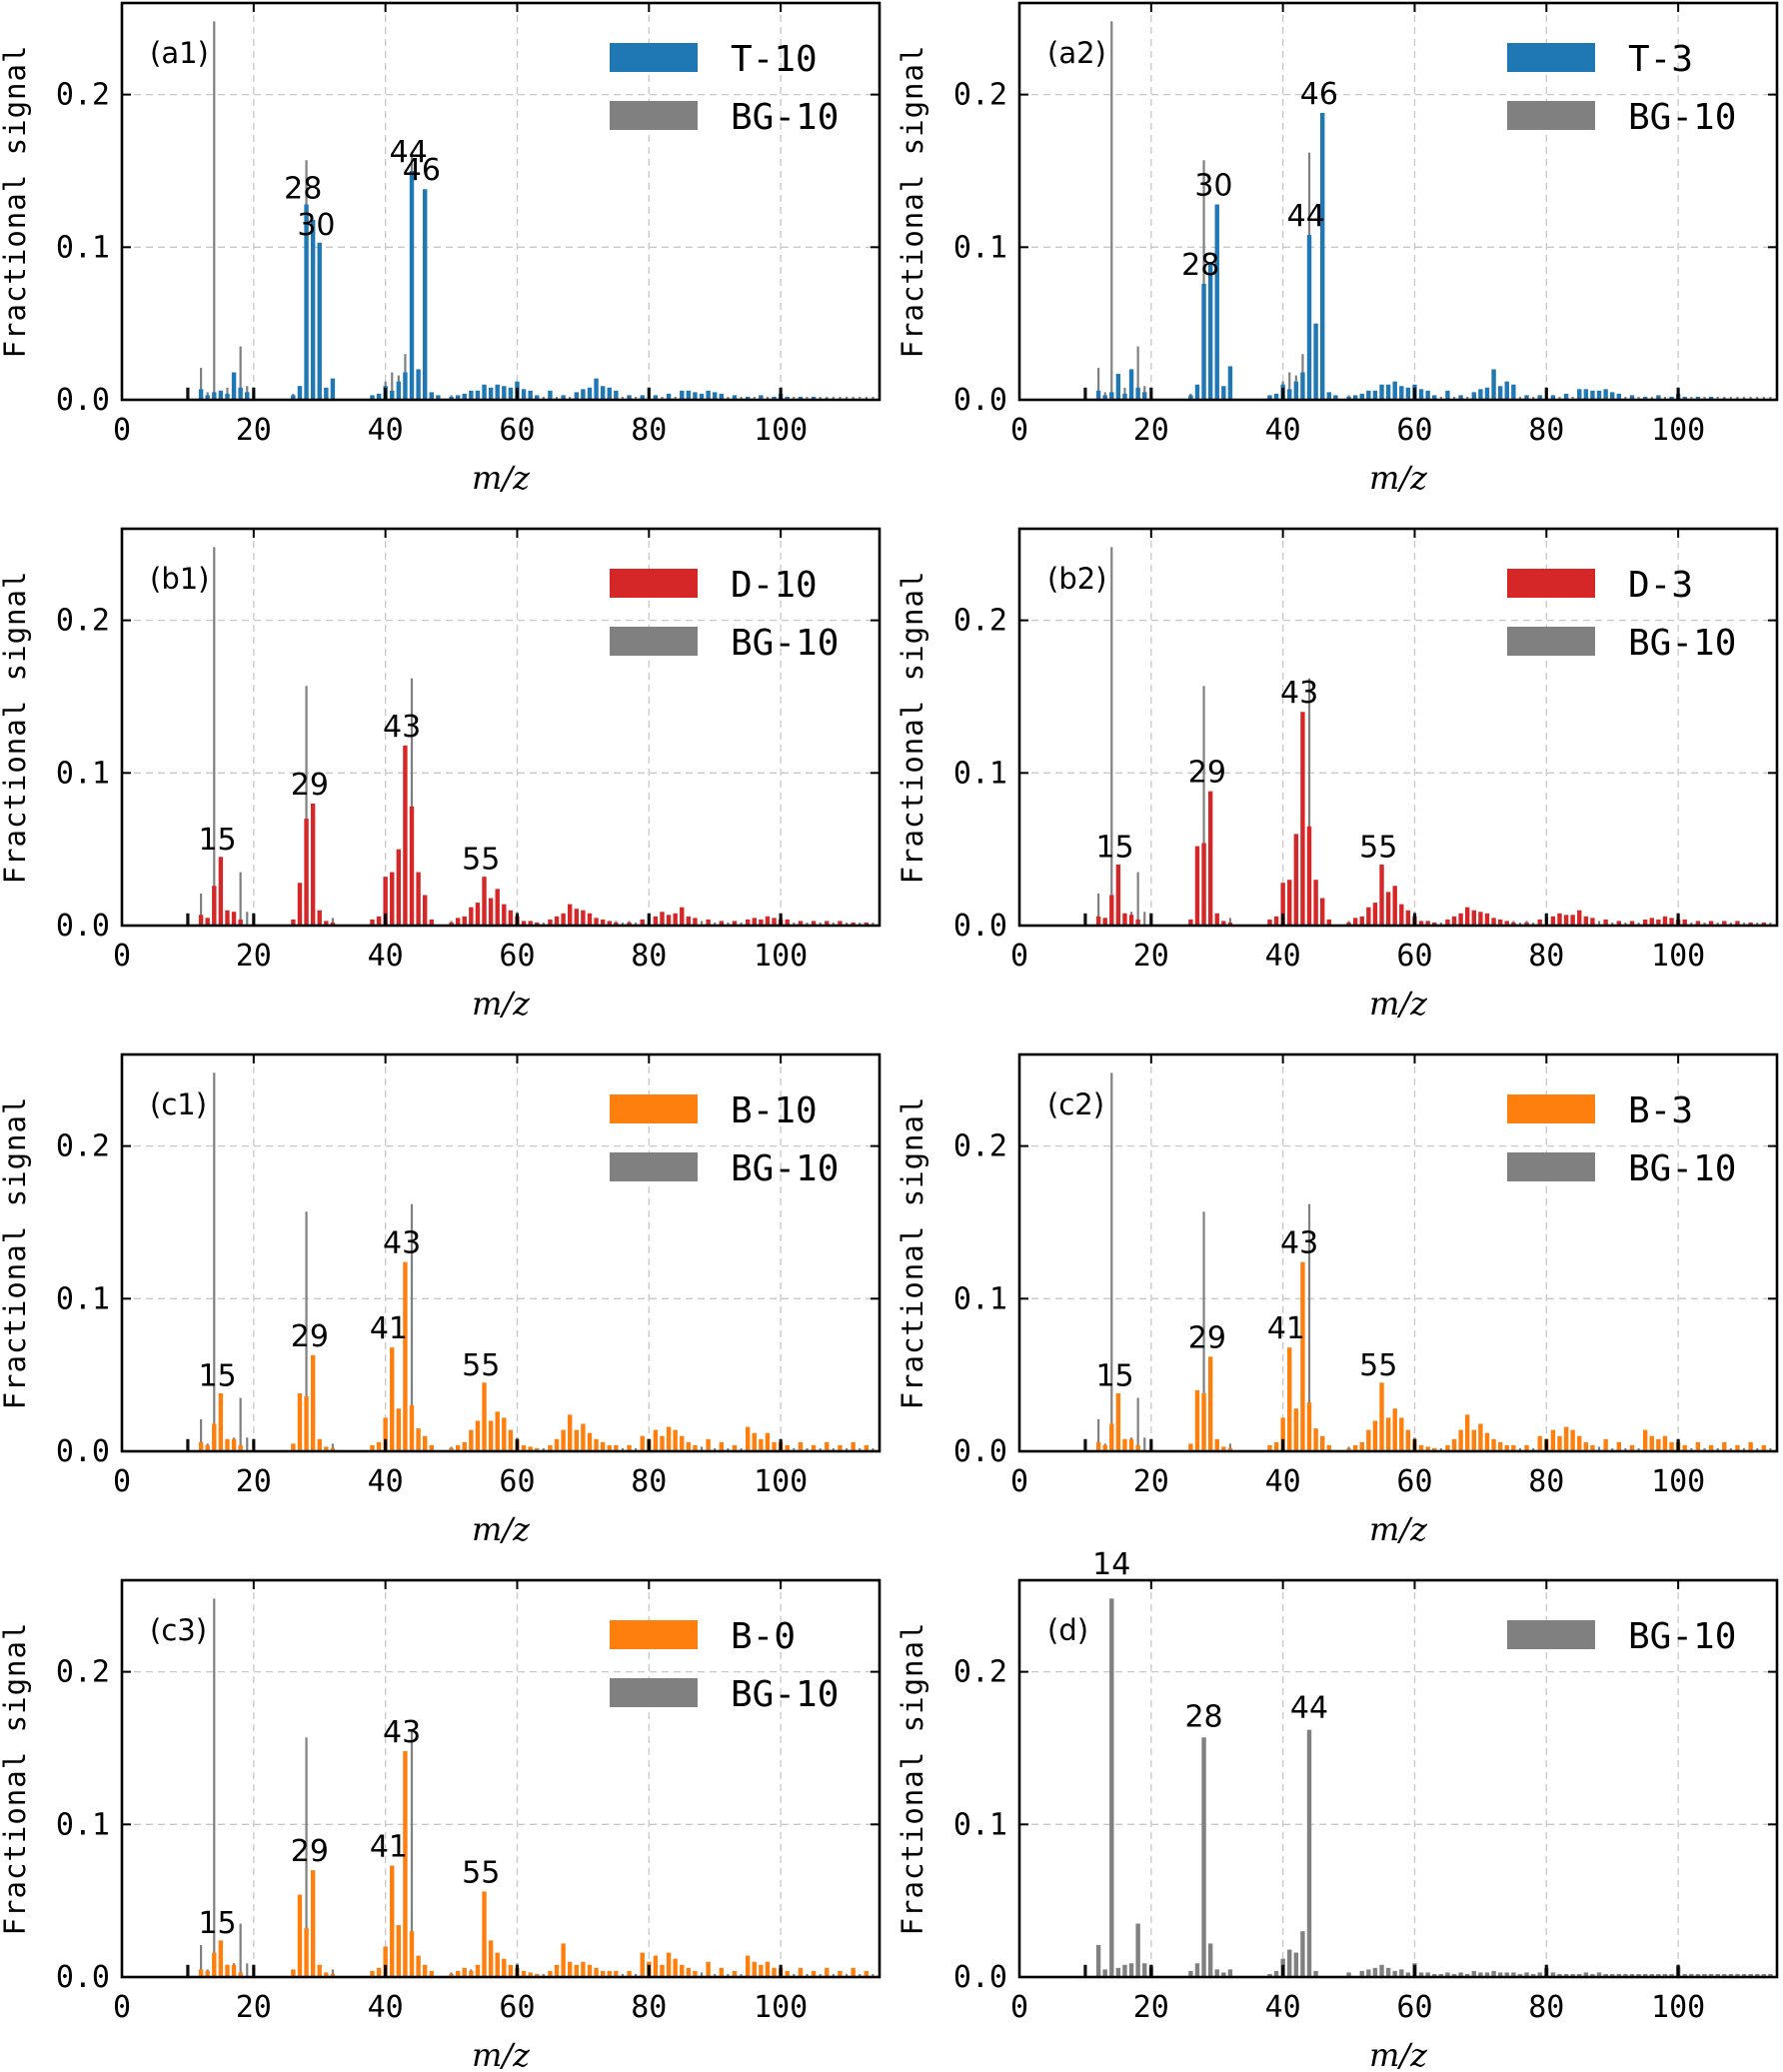 This screenshot has width=1783, height=2072. Describe the element at coordinates (501, 727) in the screenshot. I see `axes-frame` at that location.